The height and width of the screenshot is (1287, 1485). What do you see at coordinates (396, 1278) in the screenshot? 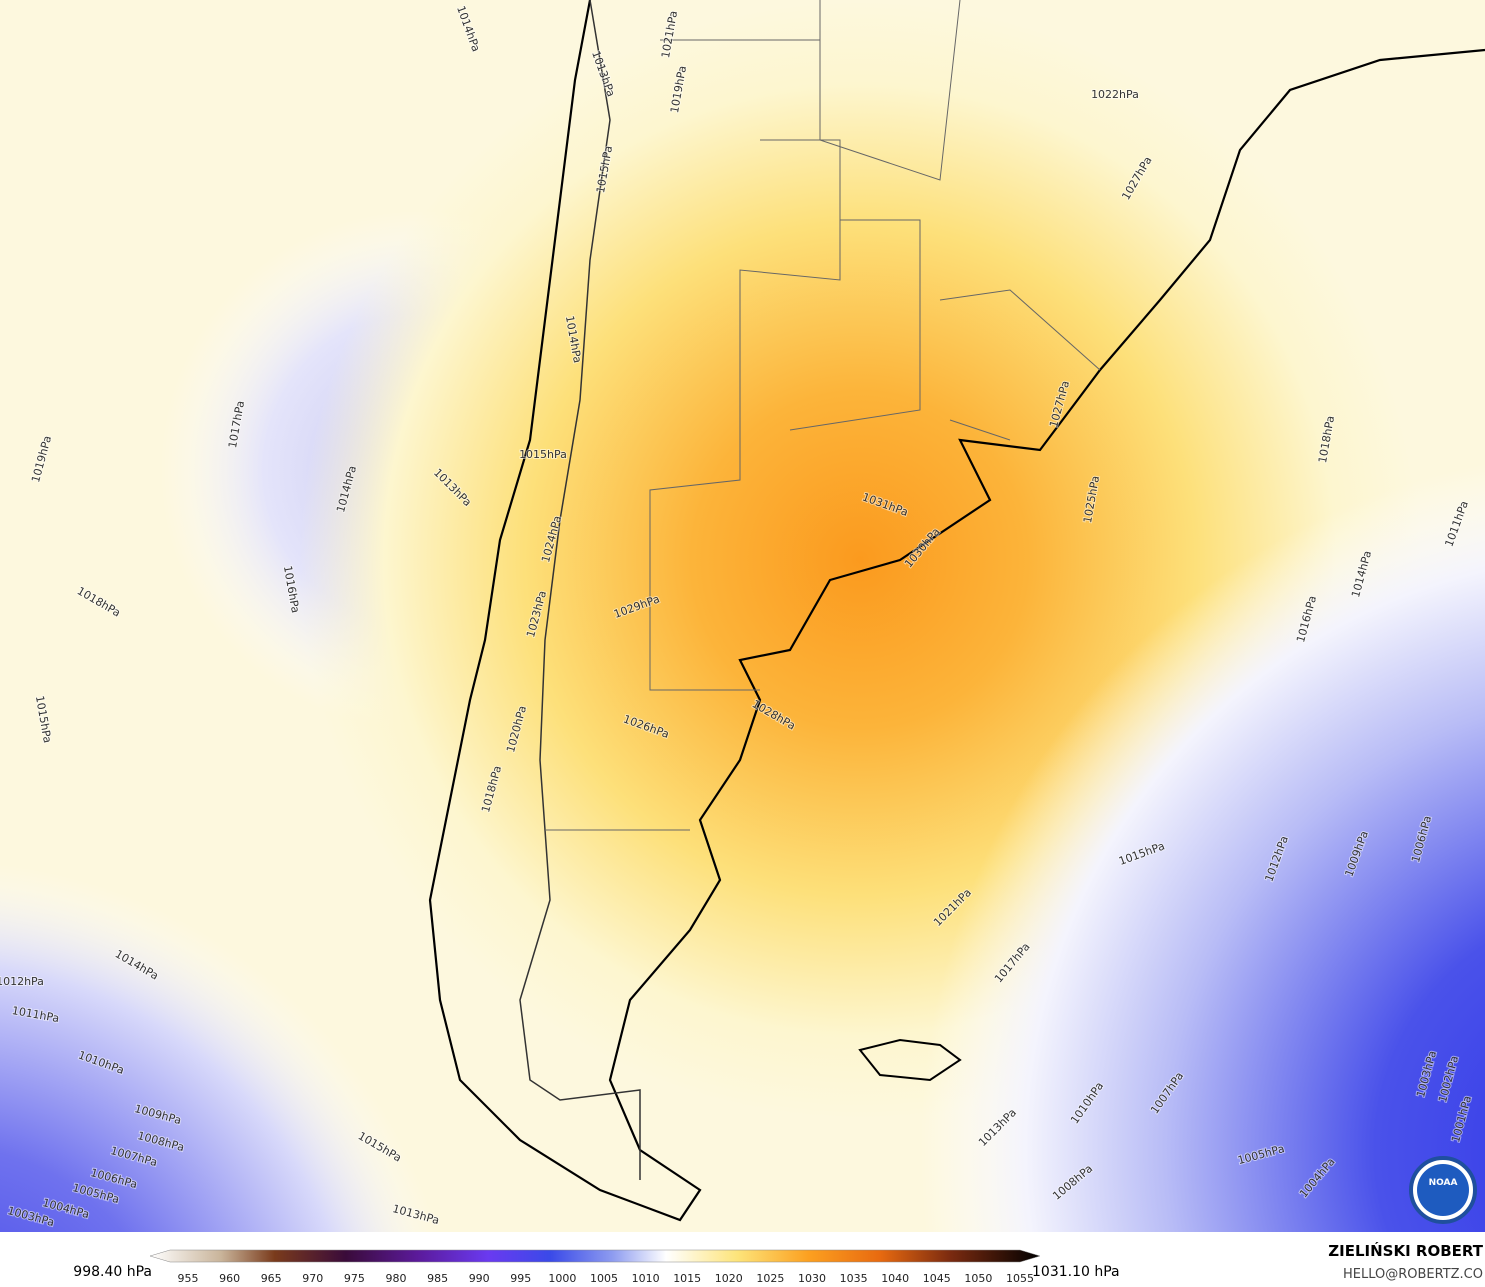
I see `colorbar-tick-label: 980` at bounding box center [396, 1278].